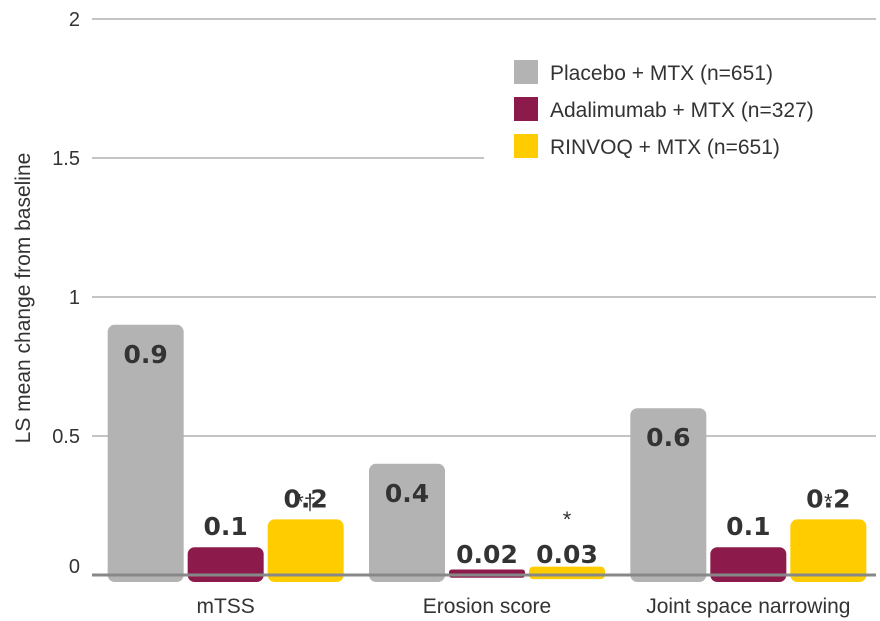 This screenshot has width=880, height=621. I want to click on significance-marker: *†, so click(305, 501).